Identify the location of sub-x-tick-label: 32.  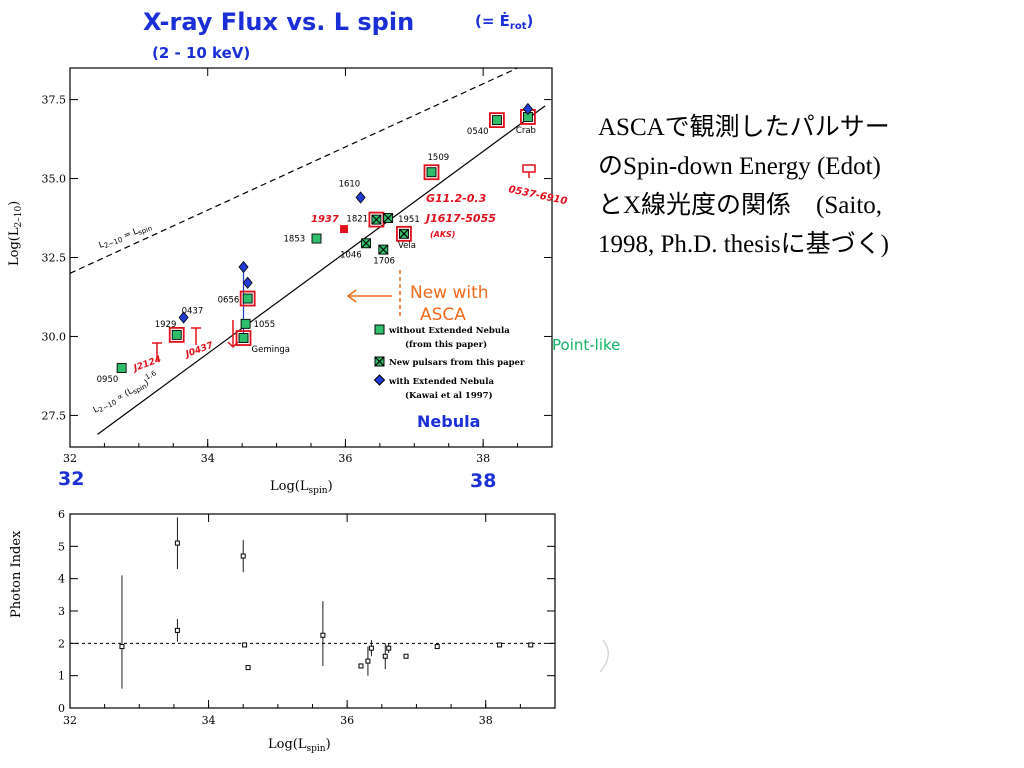
(70, 720).